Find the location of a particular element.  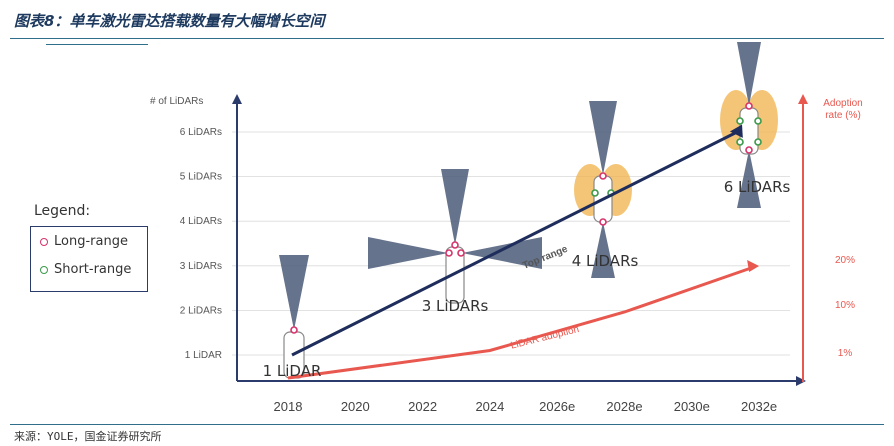

x-axis-arrow-icon is located at coordinates (801, 381).